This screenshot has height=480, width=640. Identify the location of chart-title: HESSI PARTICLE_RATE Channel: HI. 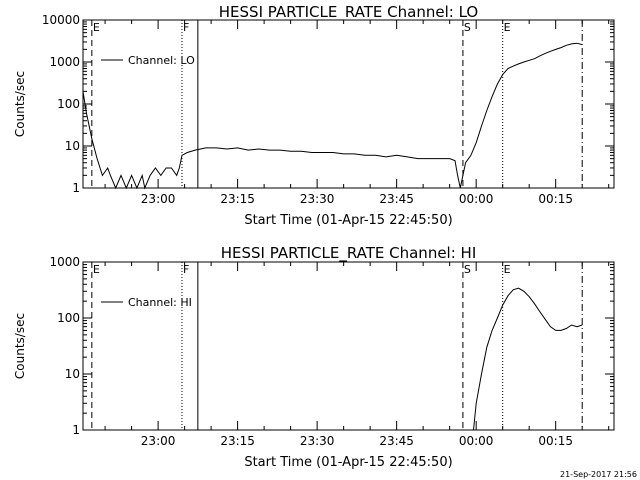
(349, 253).